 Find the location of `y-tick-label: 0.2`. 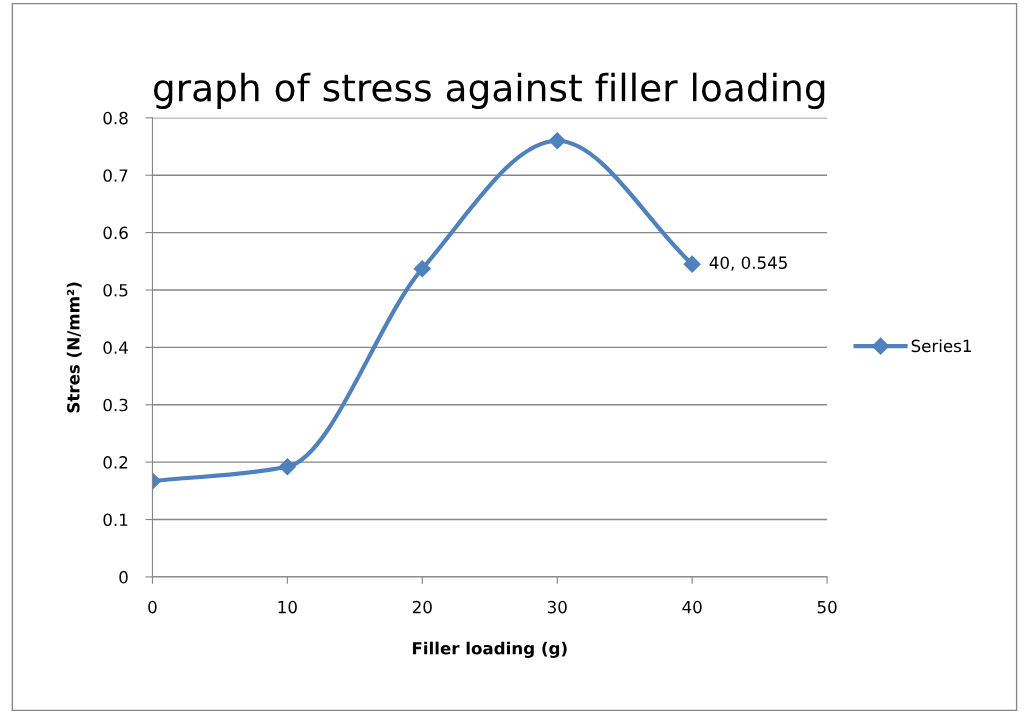

y-tick-label: 0.2 is located at coordinates (115, 462).